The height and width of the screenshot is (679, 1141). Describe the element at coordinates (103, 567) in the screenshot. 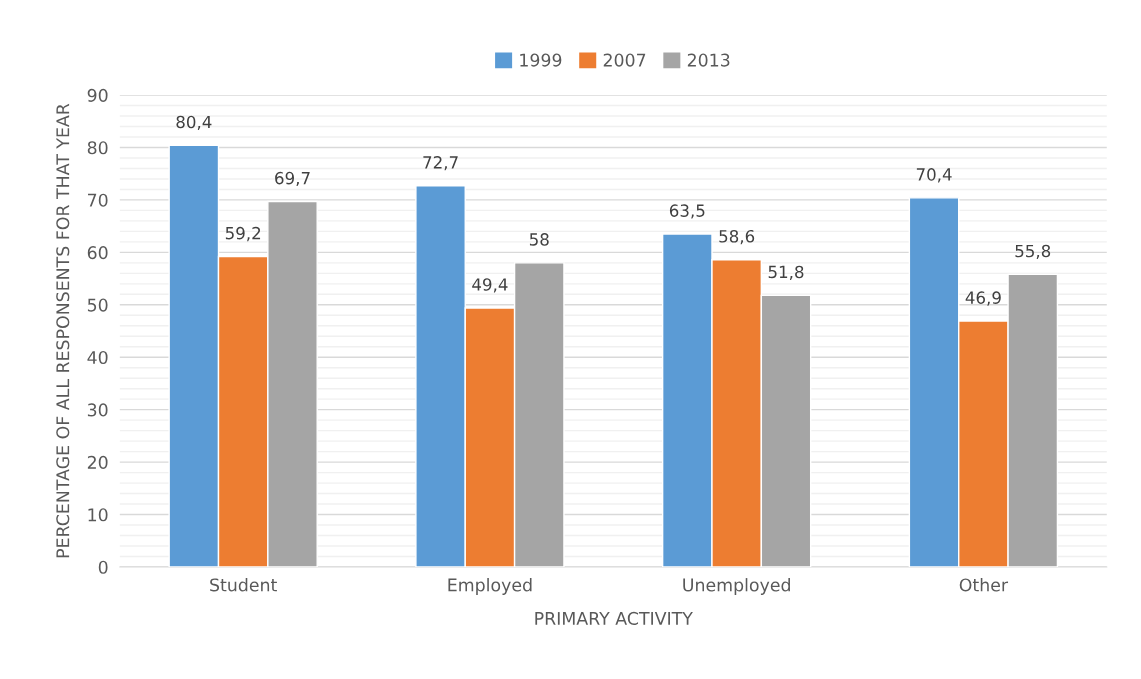

I see `y-tick-label: 0` at that location.